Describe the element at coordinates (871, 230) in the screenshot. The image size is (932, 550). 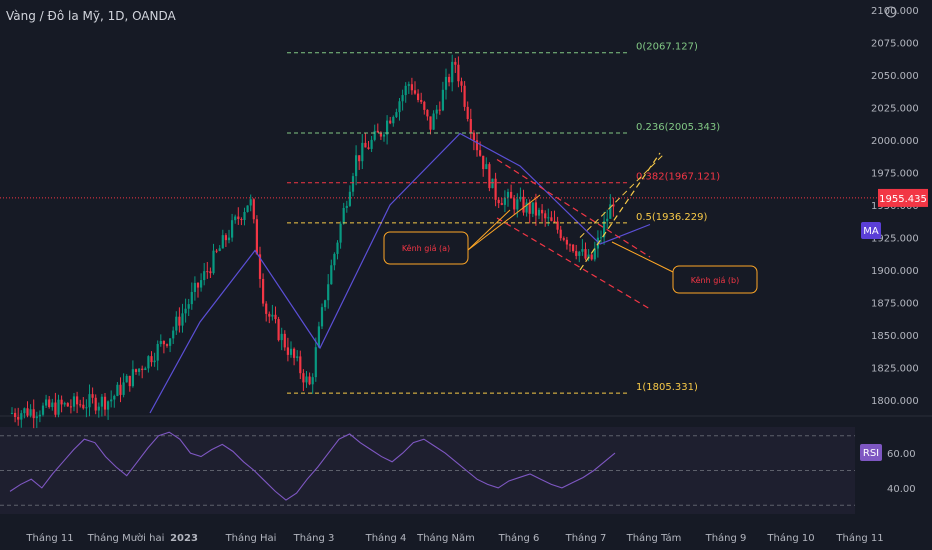
I see `ma-badge` at that location.